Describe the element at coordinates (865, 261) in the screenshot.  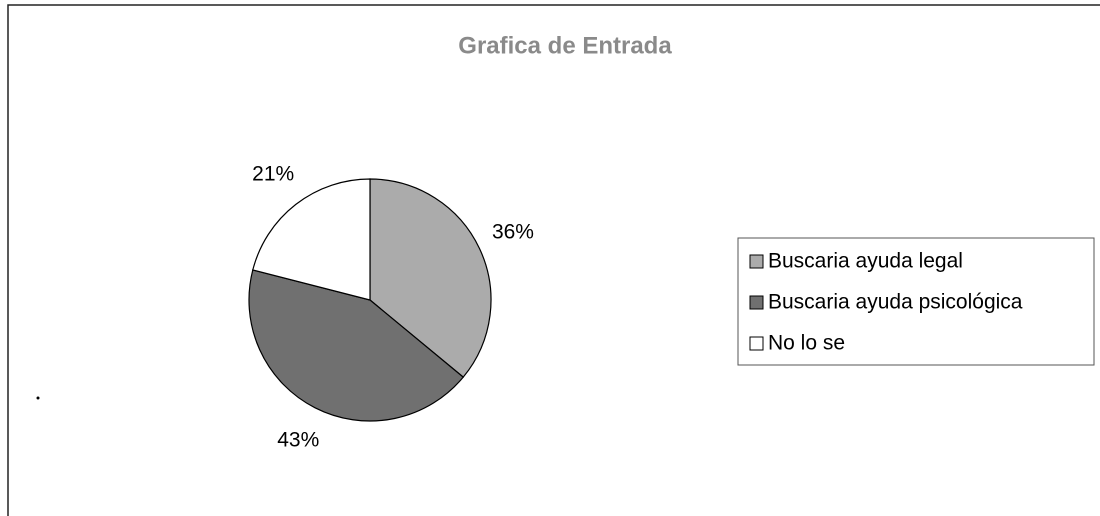
I see `legend-label: Buscaria ayuda legal` at that location.